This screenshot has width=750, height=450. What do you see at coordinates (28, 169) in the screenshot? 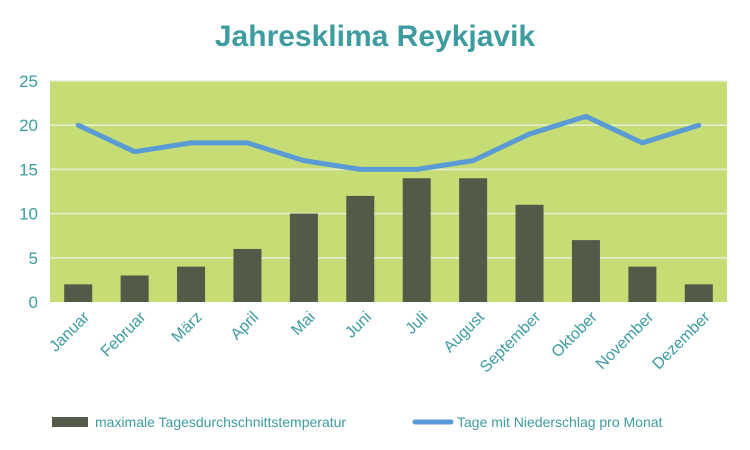
I see `y-tick-label: 15` at bounding box center [28, 169].